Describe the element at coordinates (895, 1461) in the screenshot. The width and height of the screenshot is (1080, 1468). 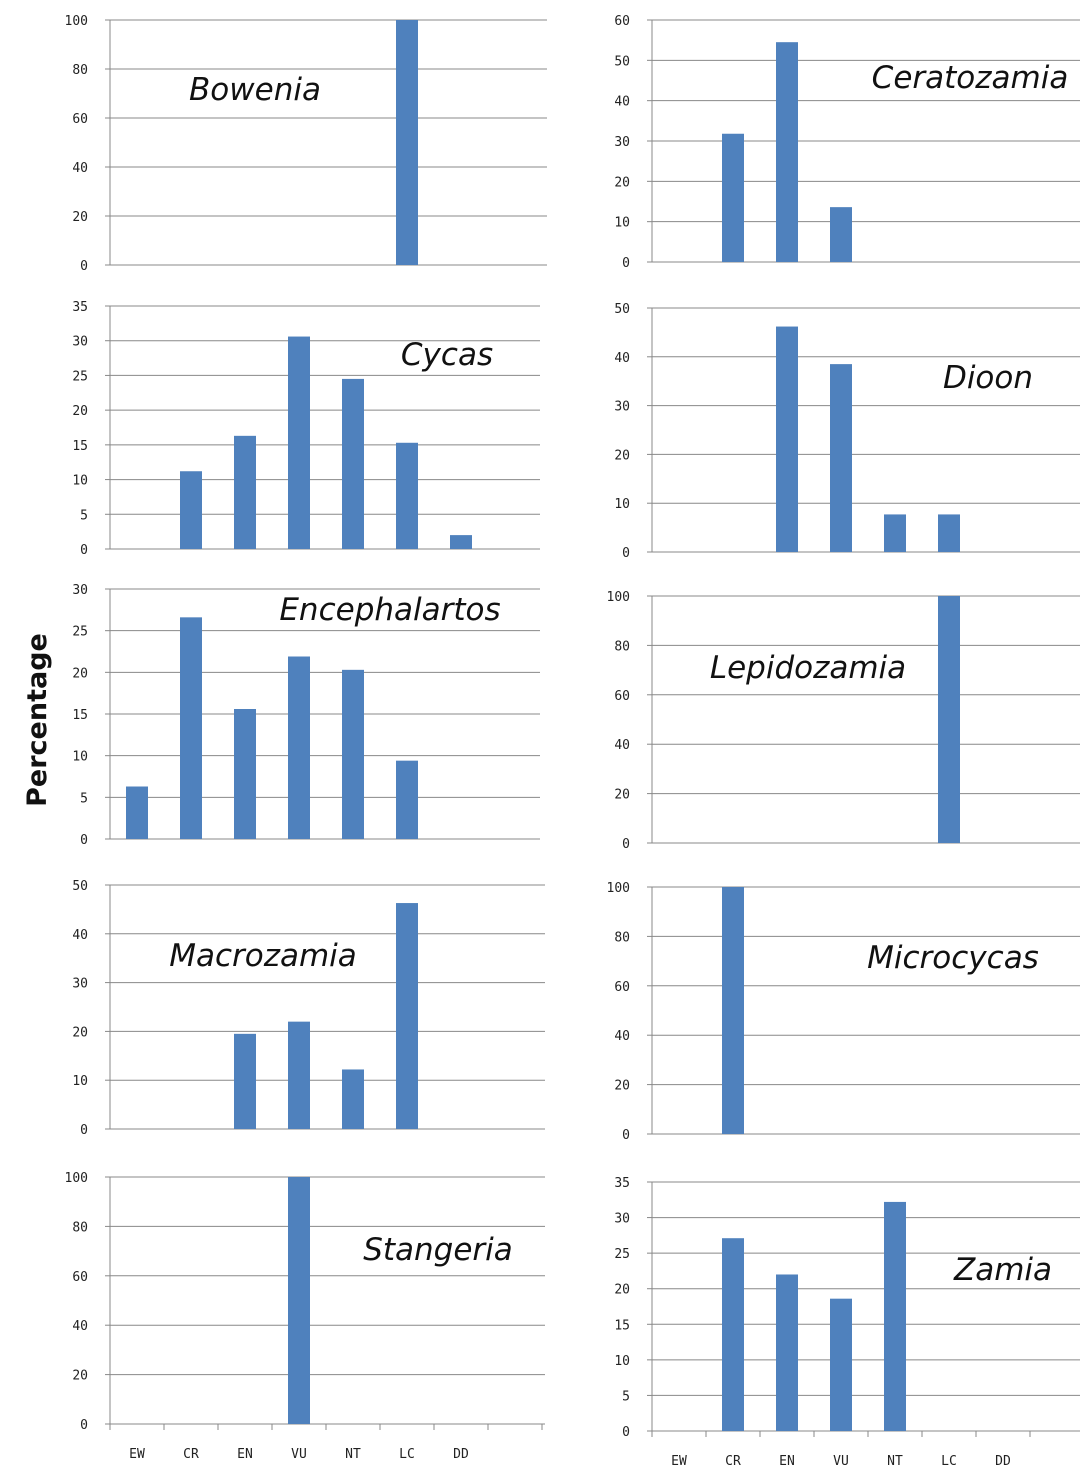
I see `x-tick-label-nt: NT` at that location.